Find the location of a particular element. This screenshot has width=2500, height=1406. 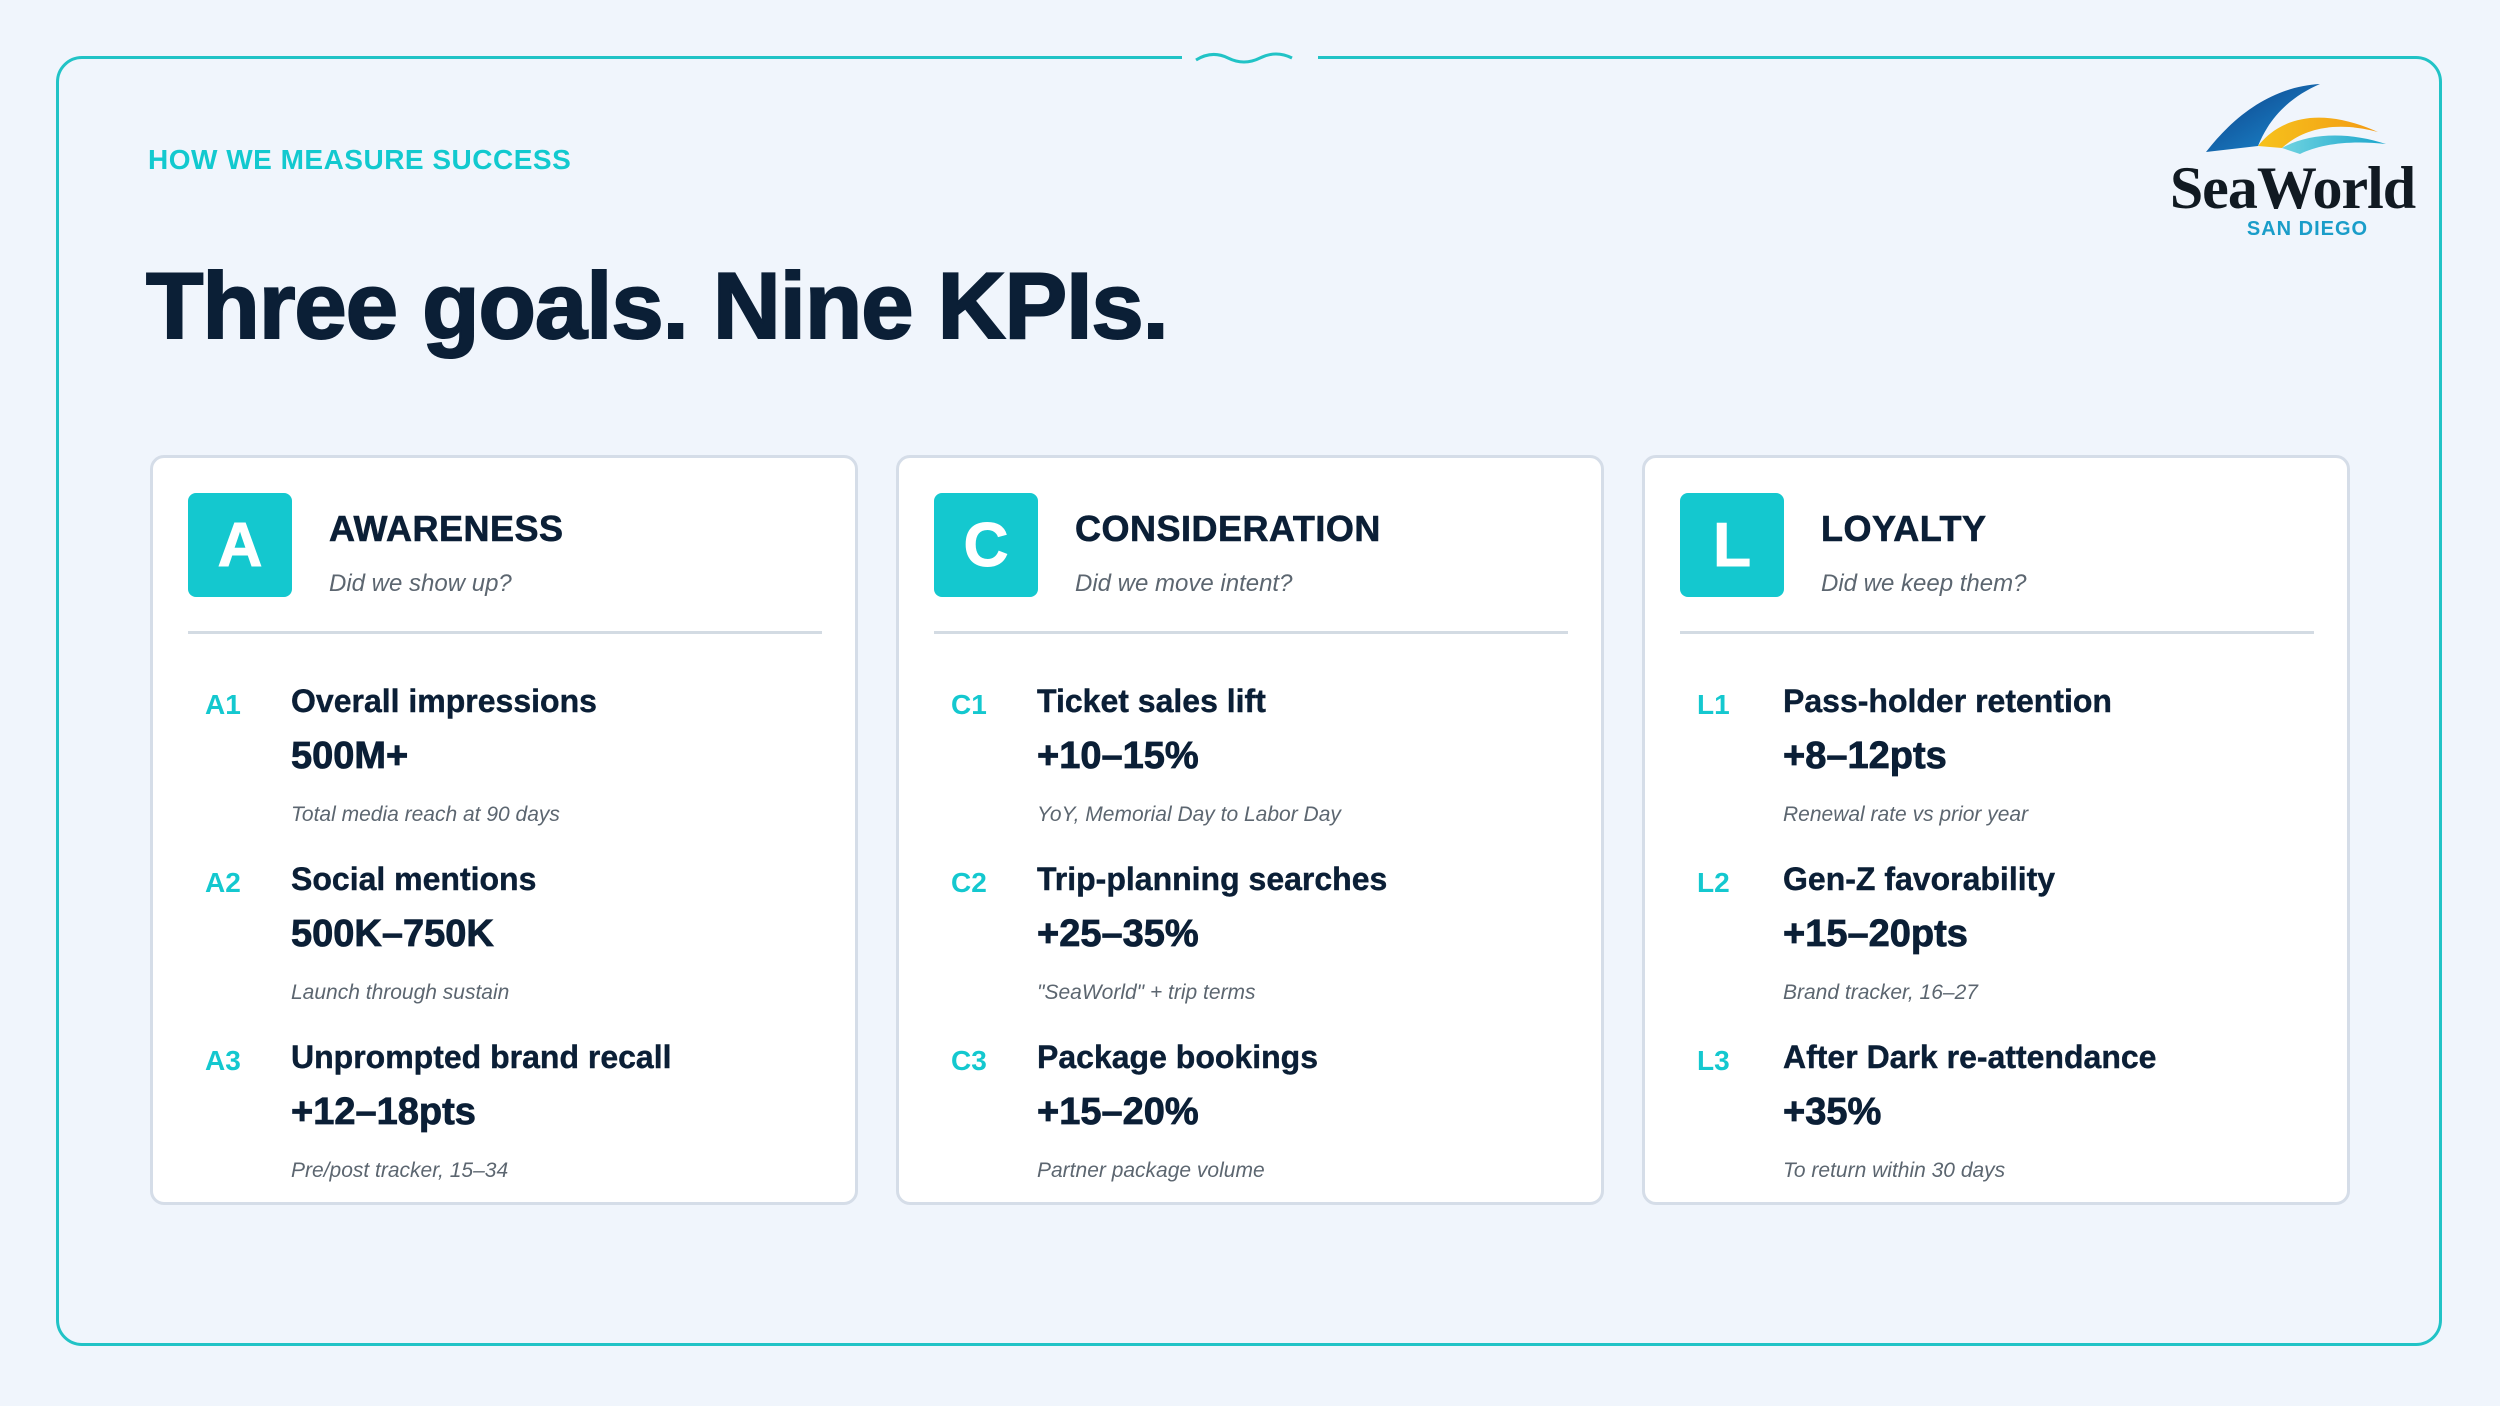

kpi-note: To return within 30 days is located at coordinates (1894, 1170).